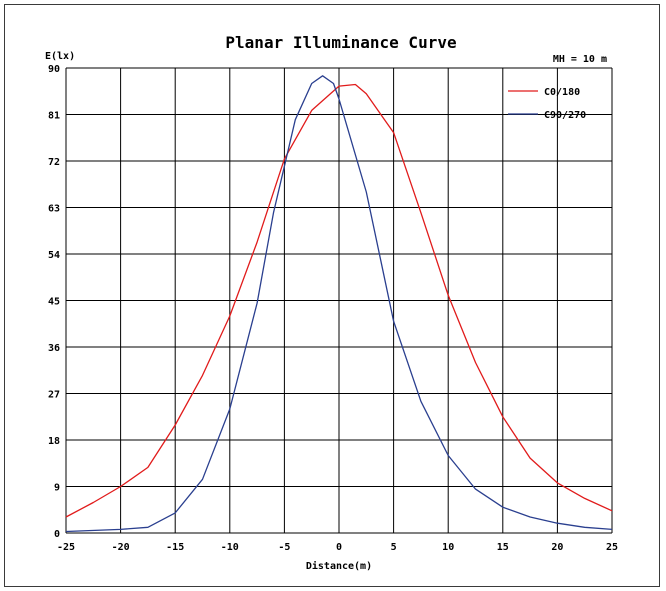 The image size is (666, 591). What do you see at coordinates (54, 162) in the screenshot?
I see `y-tick-label: 72` at bounding box center [54, 162].